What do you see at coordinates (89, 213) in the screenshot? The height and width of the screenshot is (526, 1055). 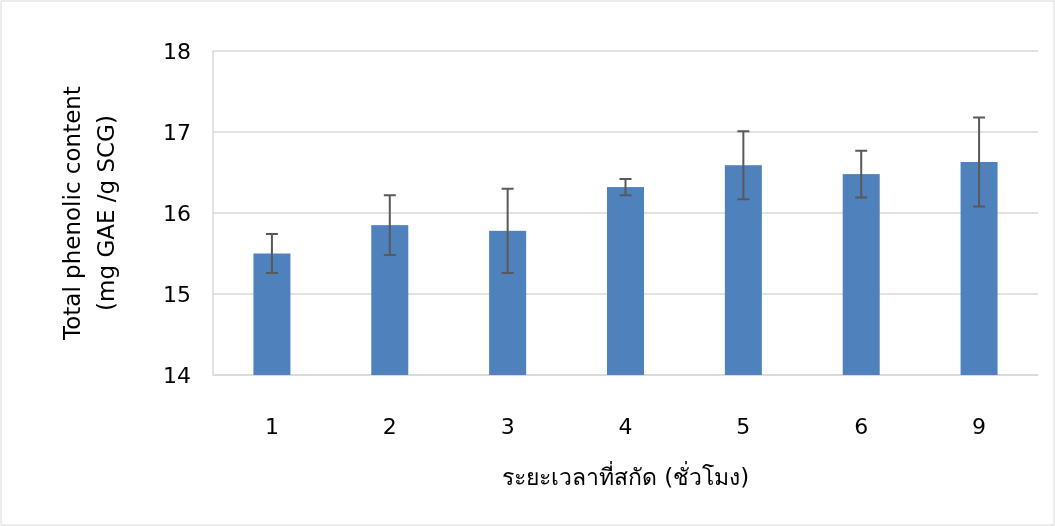 I see `y-axis-title: Total phenolic content (mg GAE /g SCG)` at bounding box center [89, 213].